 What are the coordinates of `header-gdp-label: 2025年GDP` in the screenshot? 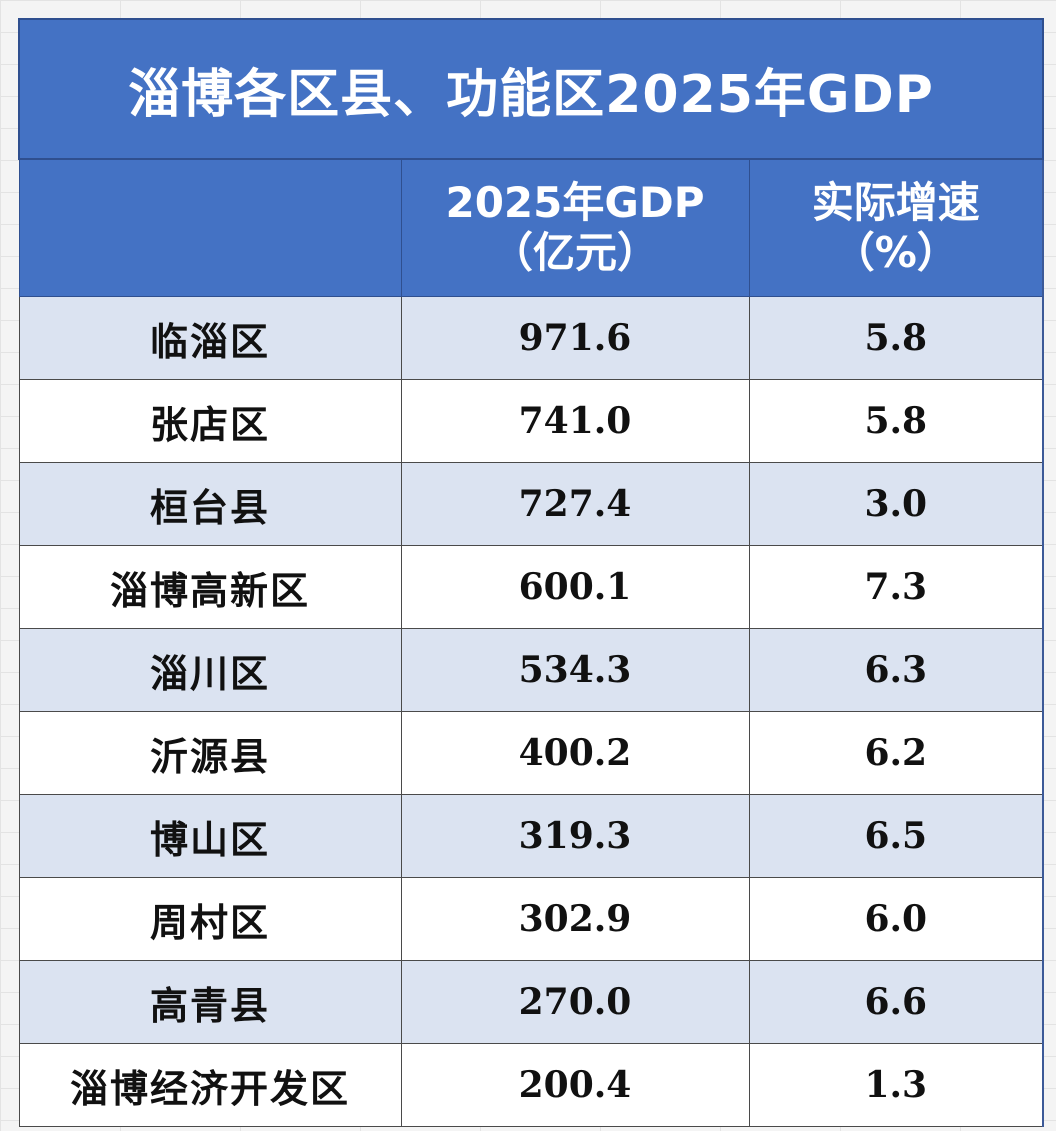 It's located at (575, 202).